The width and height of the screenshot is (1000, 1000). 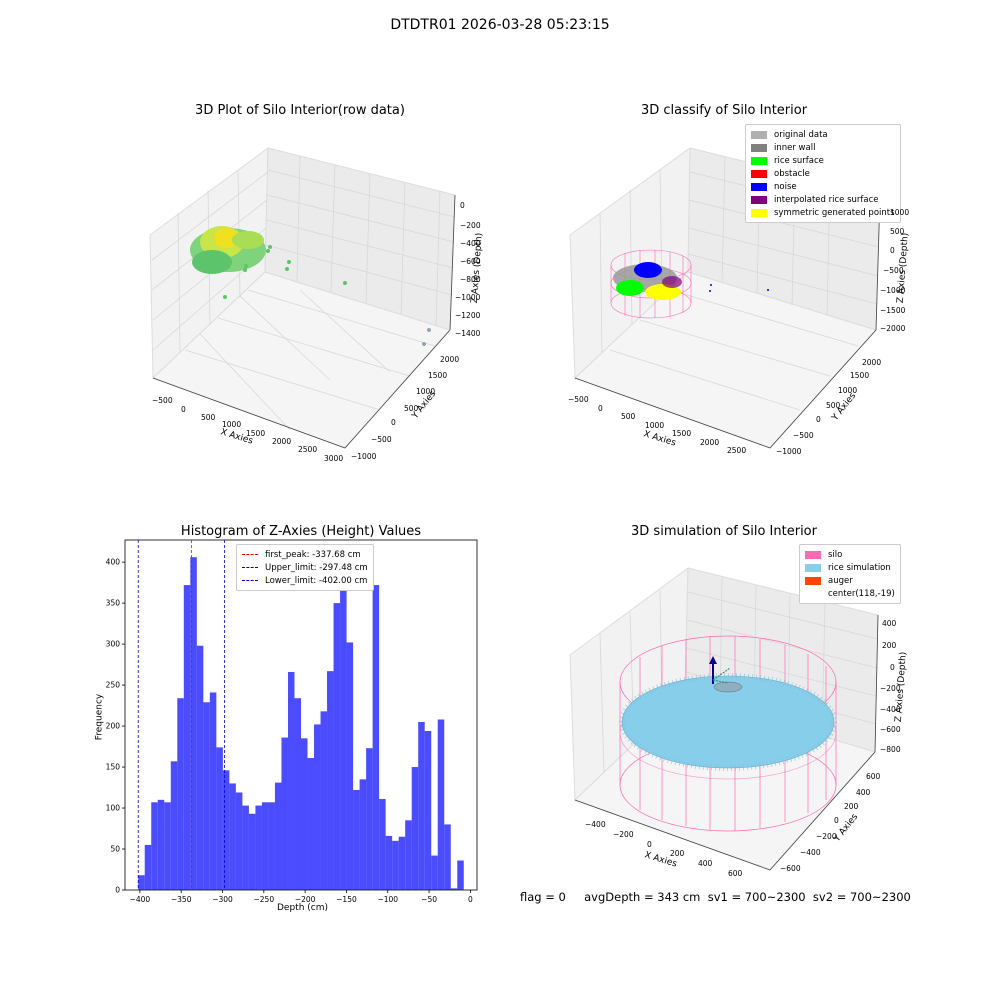 I want to click on cls-ztick-4: −1000, so click(x=893, y=290).